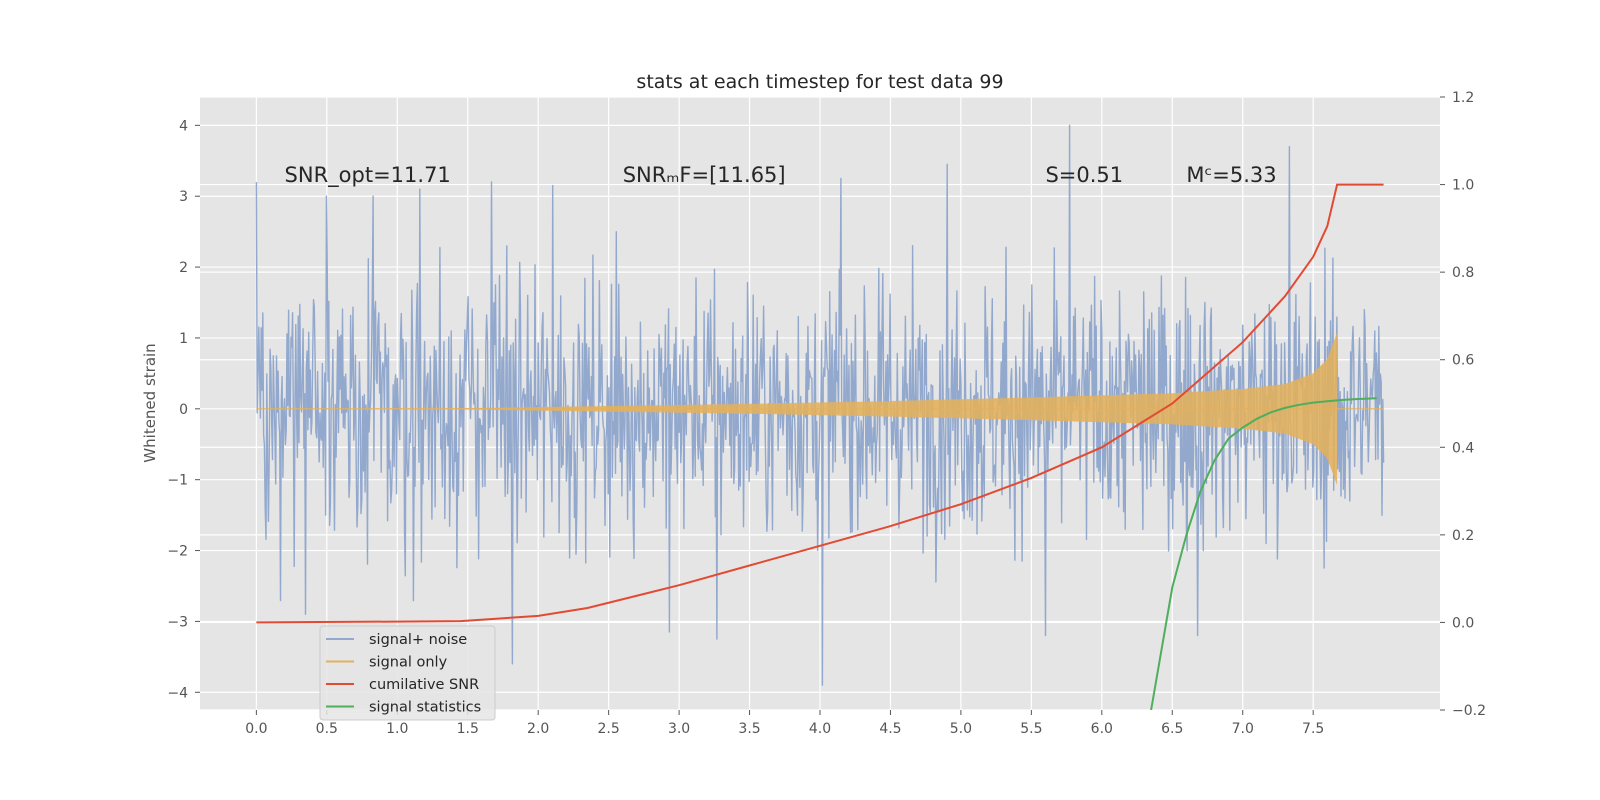 The width and height of the screenshot is (1600, 800). What do you see at coordinates (749, 729) in the screenshot?
I see `x-tick-label: 3.5` at bounding box center [749, 729].